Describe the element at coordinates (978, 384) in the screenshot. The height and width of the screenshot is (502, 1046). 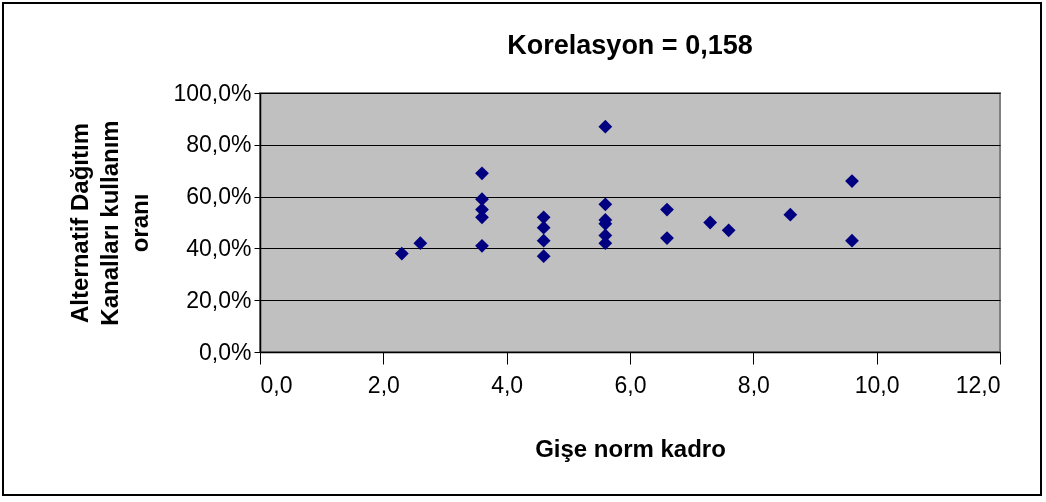
I see `x-tick-label: 12,0` at that location.